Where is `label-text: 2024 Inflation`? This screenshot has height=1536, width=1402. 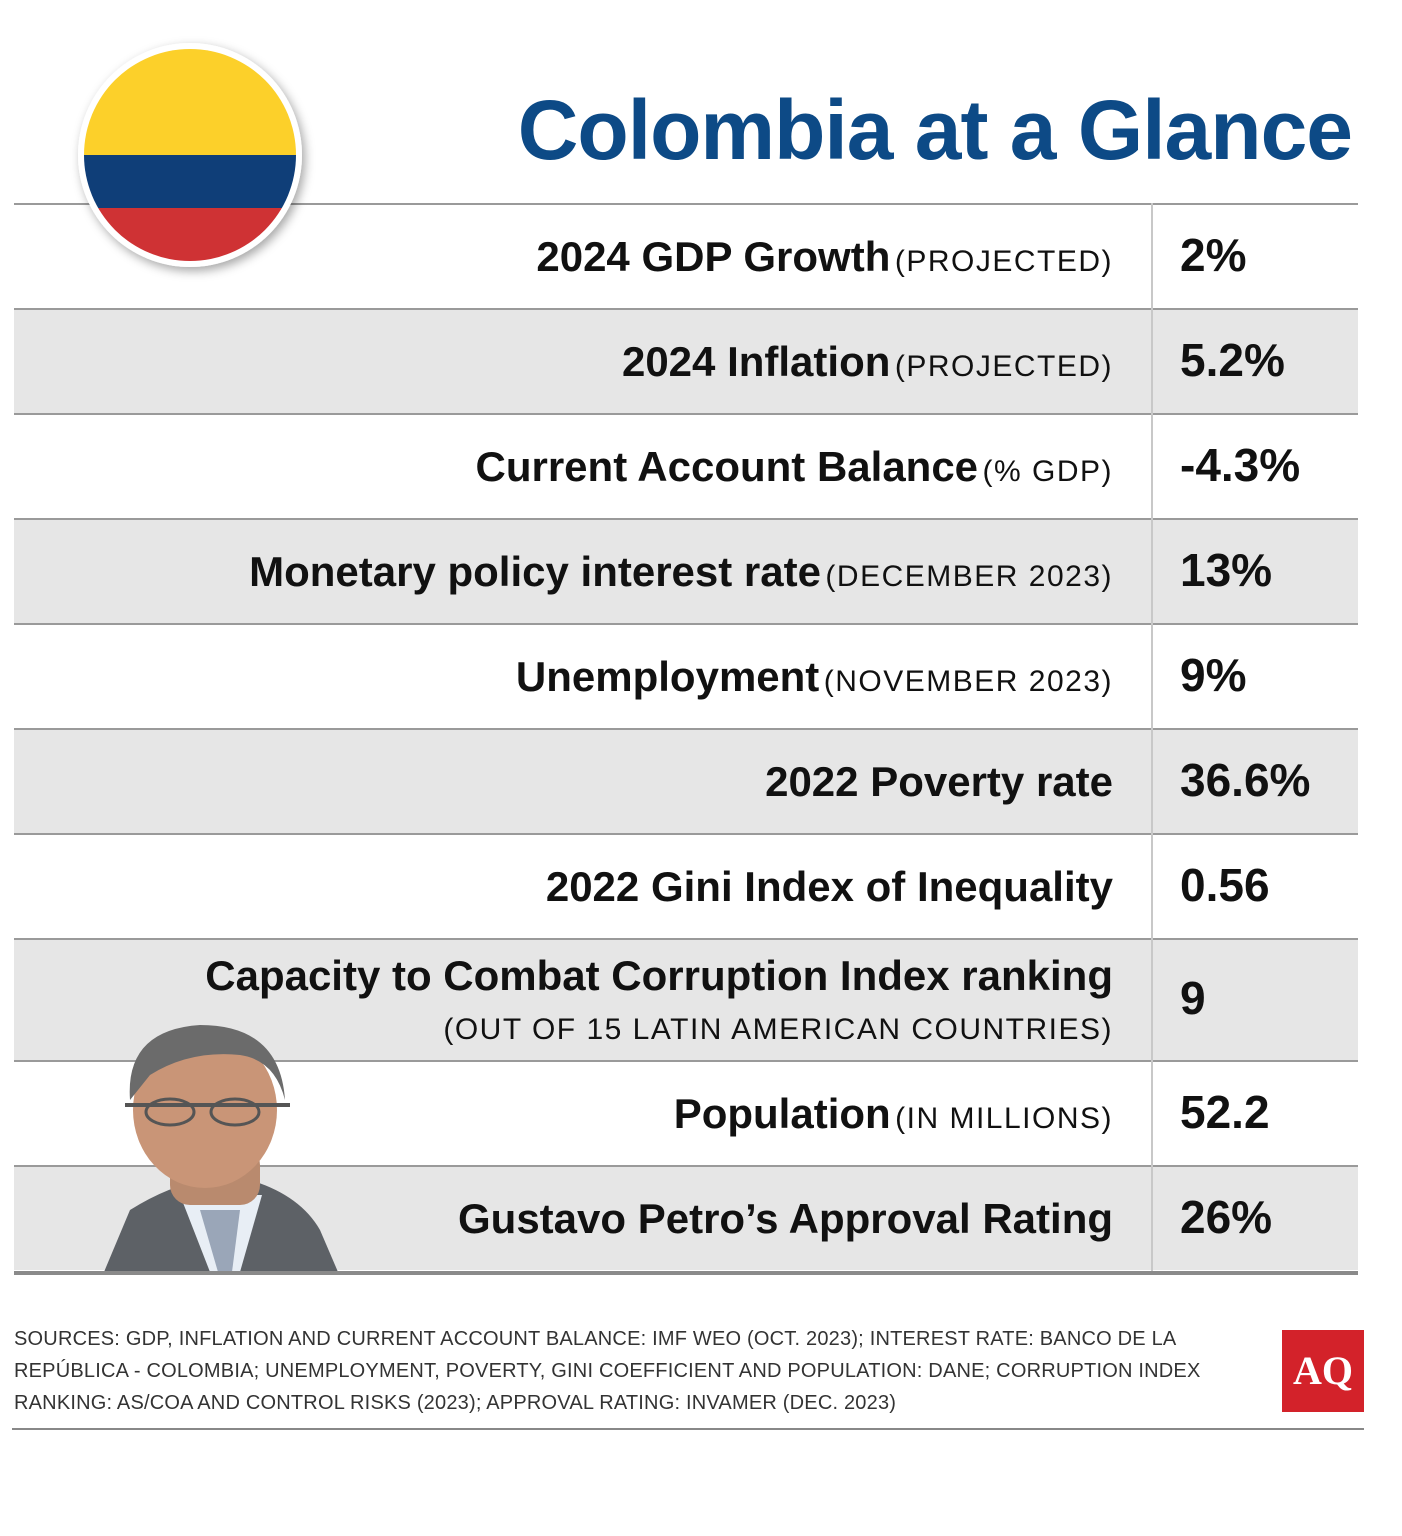 label-text: 2024 Inflation is located at coordinates (756, 361).